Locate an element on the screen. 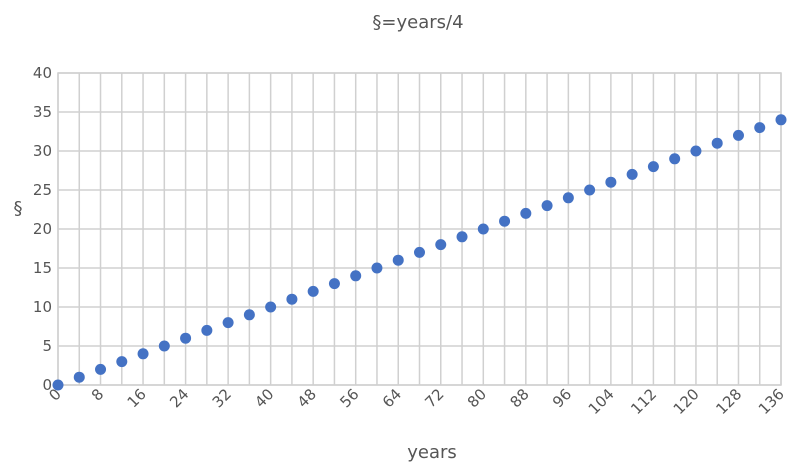 This screenshot has height=466, width=798. x-tick-label: 136 is located at coordinates (771, 401).